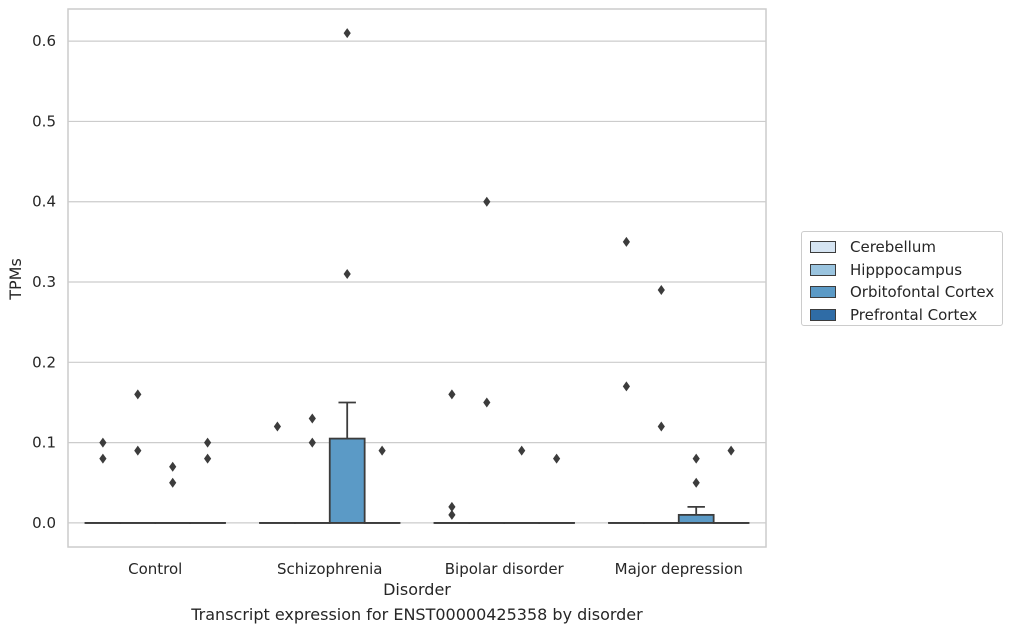 The image size is (1014, 634). I want to click on x-tick-label: Major depression, so click(679, 569).